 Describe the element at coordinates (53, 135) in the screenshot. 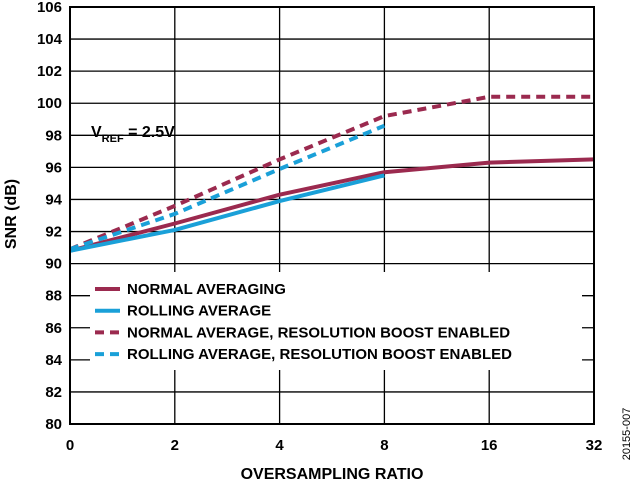

I see `y-tick-label: 98` at that location.